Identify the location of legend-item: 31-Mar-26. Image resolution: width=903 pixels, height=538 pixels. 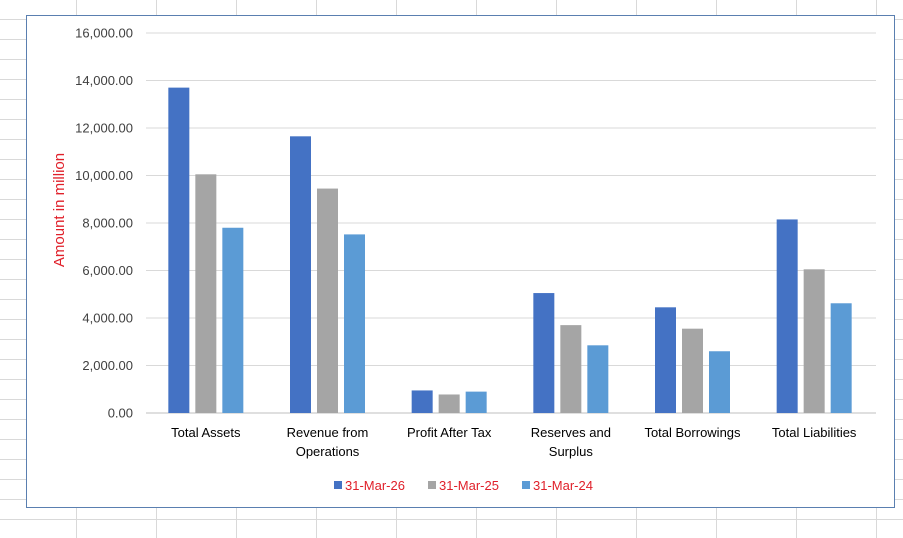
(369, 485).